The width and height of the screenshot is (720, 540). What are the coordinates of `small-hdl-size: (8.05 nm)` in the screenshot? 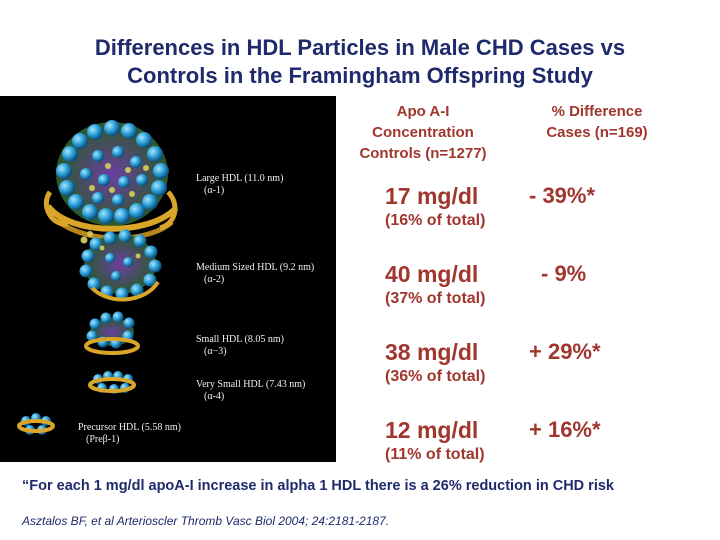 It's located at (264, 339).